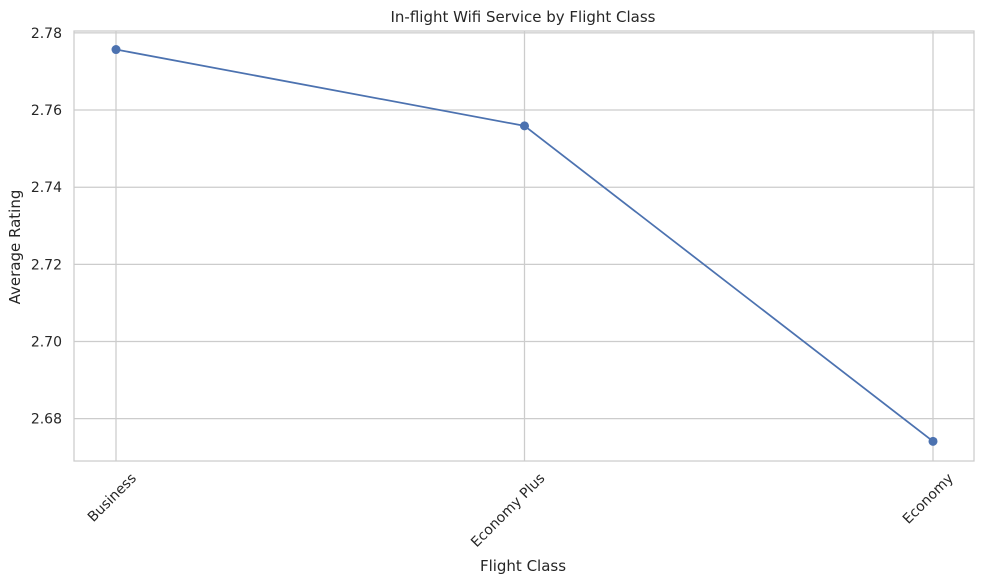 The image size is (984, 584). Describe the element at coordinates (523, 17) in the screenshot. I see `chart-title: In-flight Wifi Service by Flight Class` at that location.